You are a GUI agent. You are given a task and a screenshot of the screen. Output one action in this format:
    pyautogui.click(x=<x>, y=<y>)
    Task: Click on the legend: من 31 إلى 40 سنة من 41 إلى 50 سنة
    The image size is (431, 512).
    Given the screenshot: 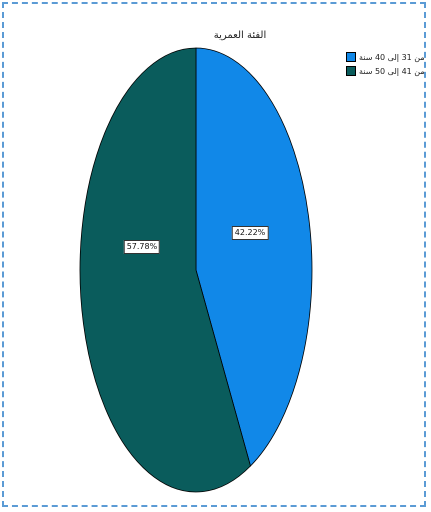 What is the action you would take?
    pyautogui.click(x=385, y=64)
    